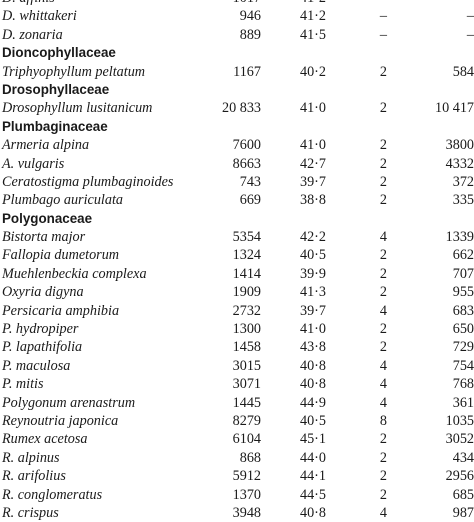  What do you see at coordinates (237, 72) in the screenshot?
I see `table-row: Triphyophyllum peltatum 1167 40·2 2 584` at bounding box center [237, 72].